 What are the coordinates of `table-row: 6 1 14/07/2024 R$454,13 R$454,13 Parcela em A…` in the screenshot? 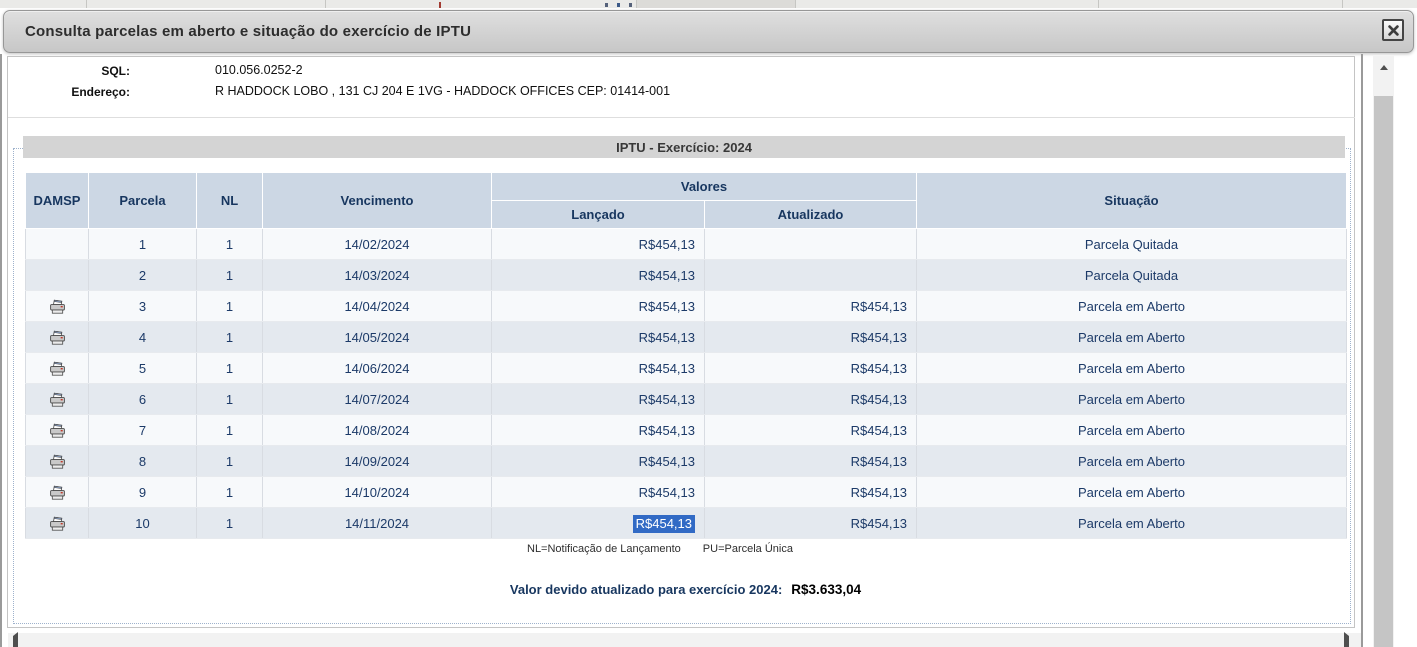 It's located at (686, 399).